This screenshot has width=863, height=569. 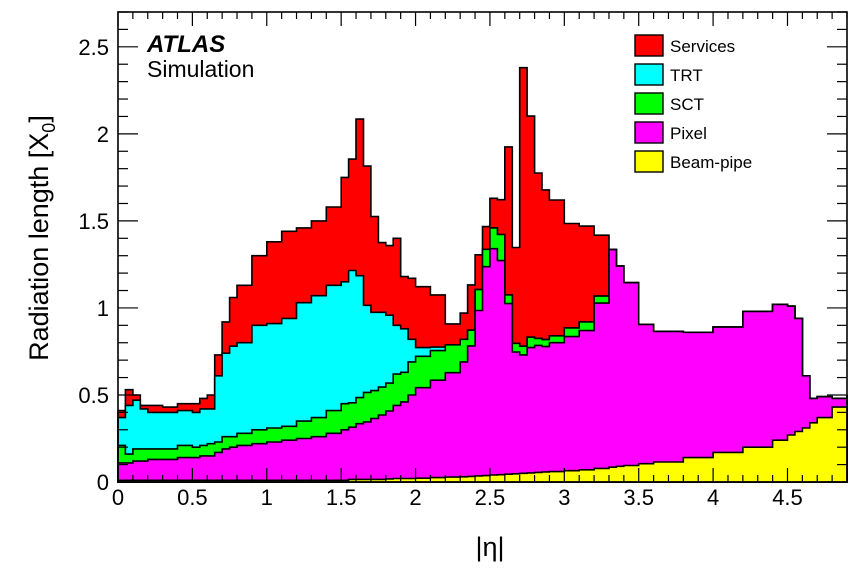 What do you see at coordinates (489, 547) in the screenshot?
I see `x-axis-title: |η|` at bounding box center [489, 547].